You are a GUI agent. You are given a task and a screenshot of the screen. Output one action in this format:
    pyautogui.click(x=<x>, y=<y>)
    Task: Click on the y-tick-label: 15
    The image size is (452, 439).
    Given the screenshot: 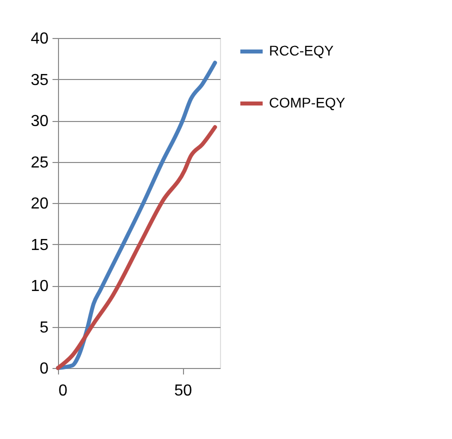 What is the action you would take?
    pyautogui.click(x=39, y=245)
    